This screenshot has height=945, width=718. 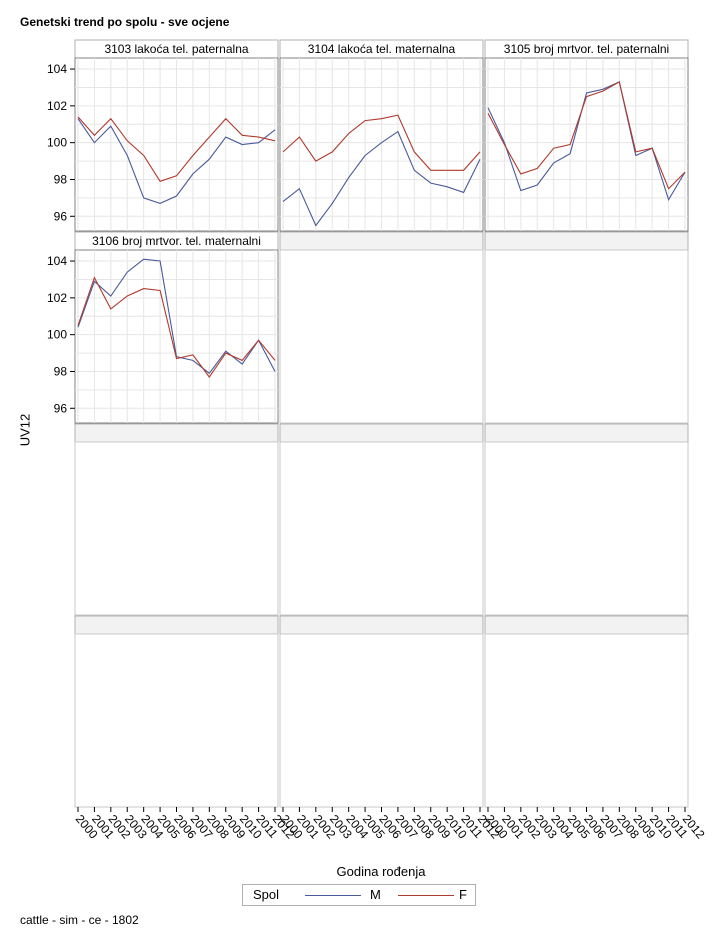 I want to click on legend: Spol M F, so click(x=359, y=895).